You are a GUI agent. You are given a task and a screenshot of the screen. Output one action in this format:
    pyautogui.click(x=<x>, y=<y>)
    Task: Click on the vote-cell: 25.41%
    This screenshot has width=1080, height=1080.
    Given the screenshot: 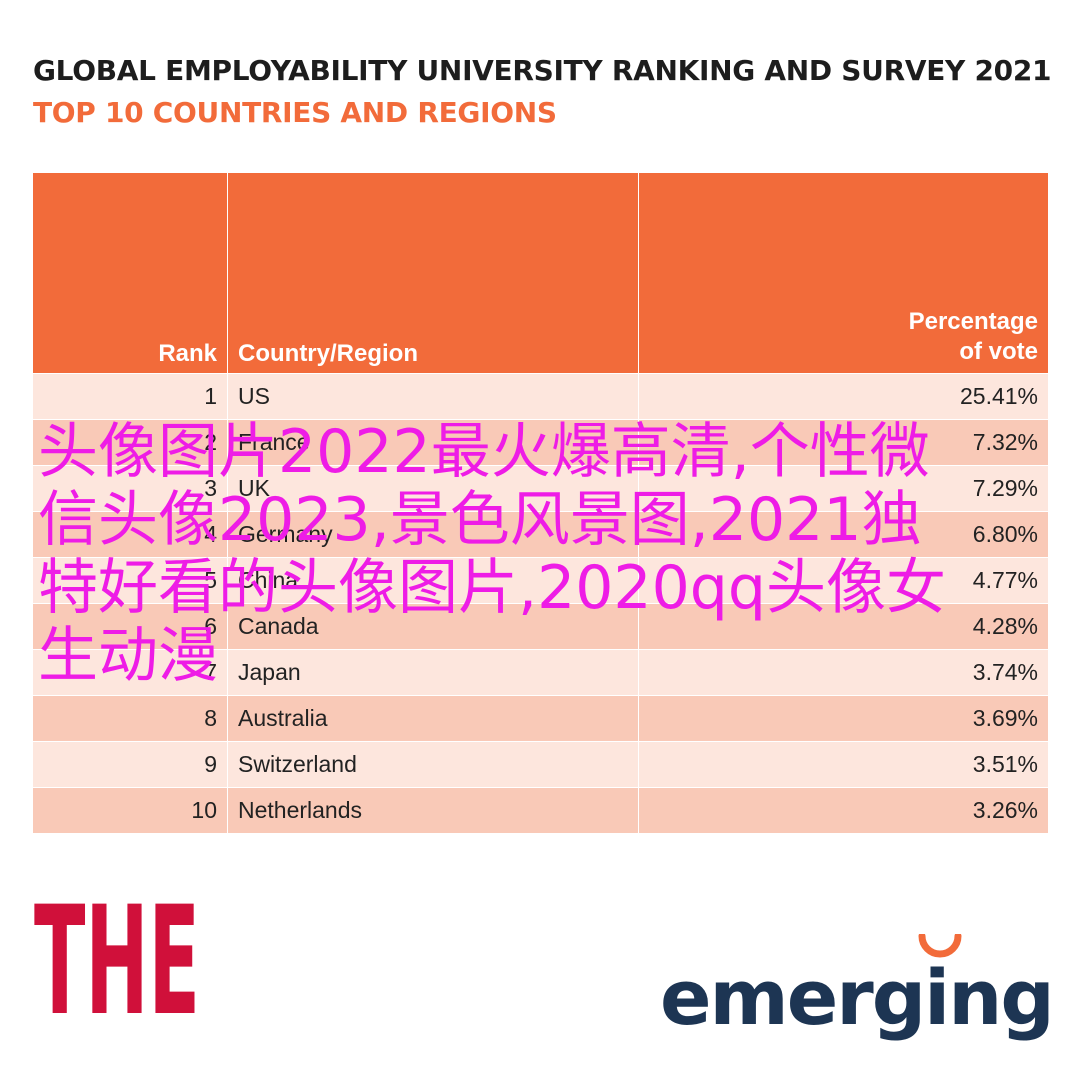 What is the action you would take?
    pyautogui.click(x=843, y=396)
    